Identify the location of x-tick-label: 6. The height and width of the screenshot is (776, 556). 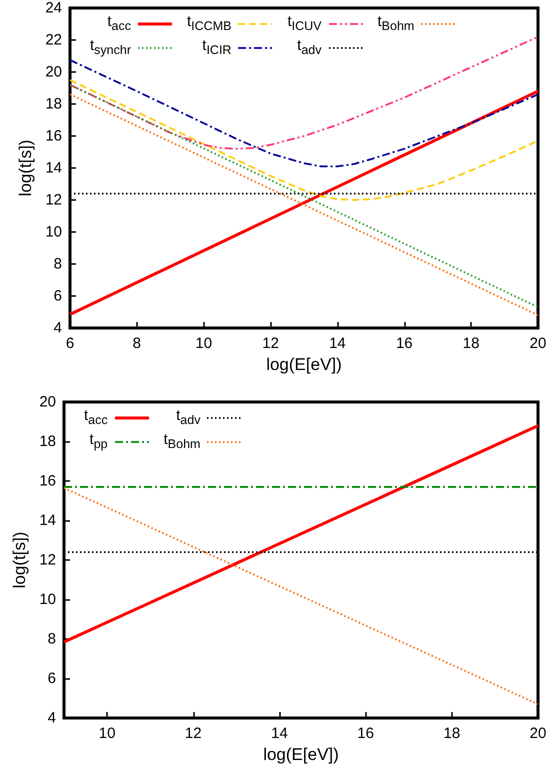
(70, 343).